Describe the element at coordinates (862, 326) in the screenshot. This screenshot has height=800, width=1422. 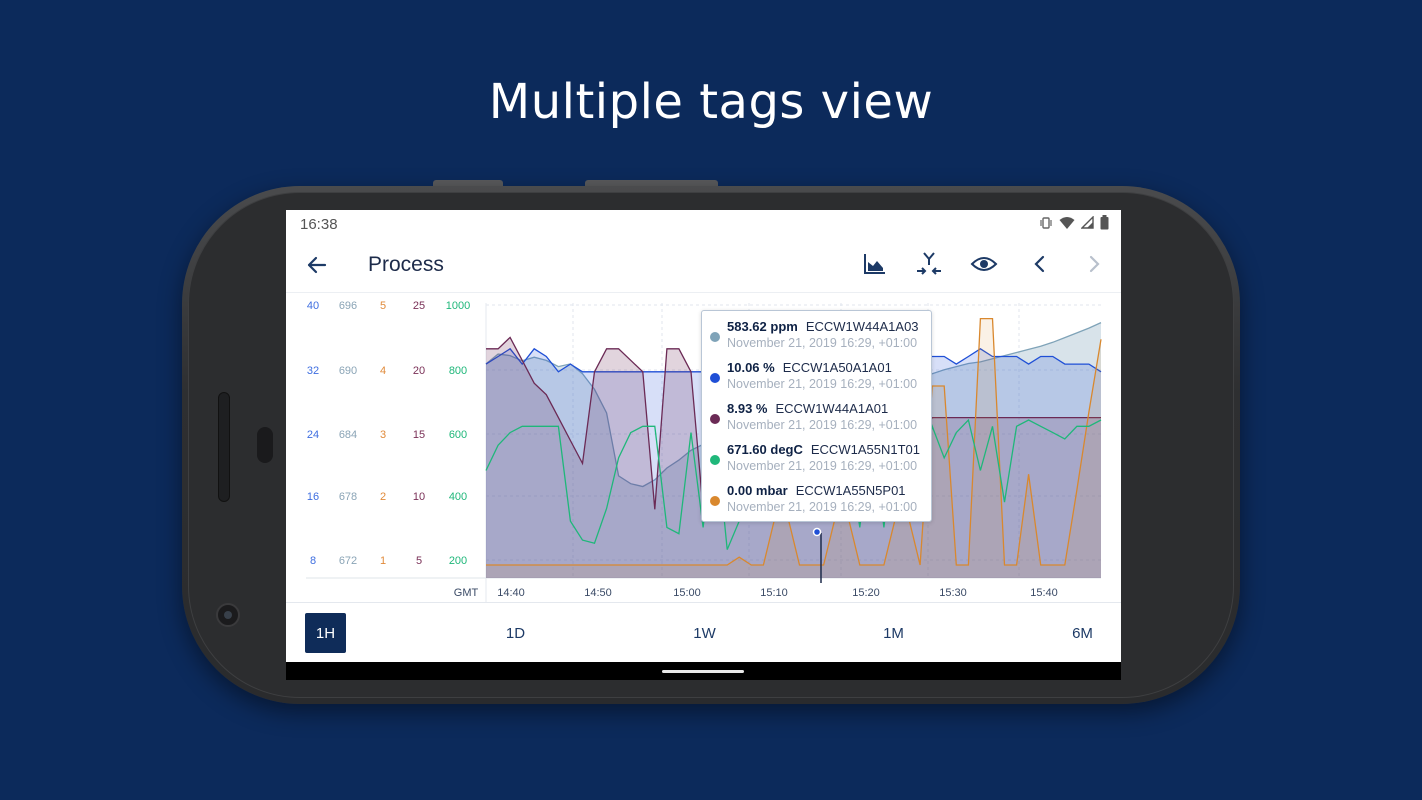
I see `tooltip-tag: ECCW1W44A1A03` at that location.